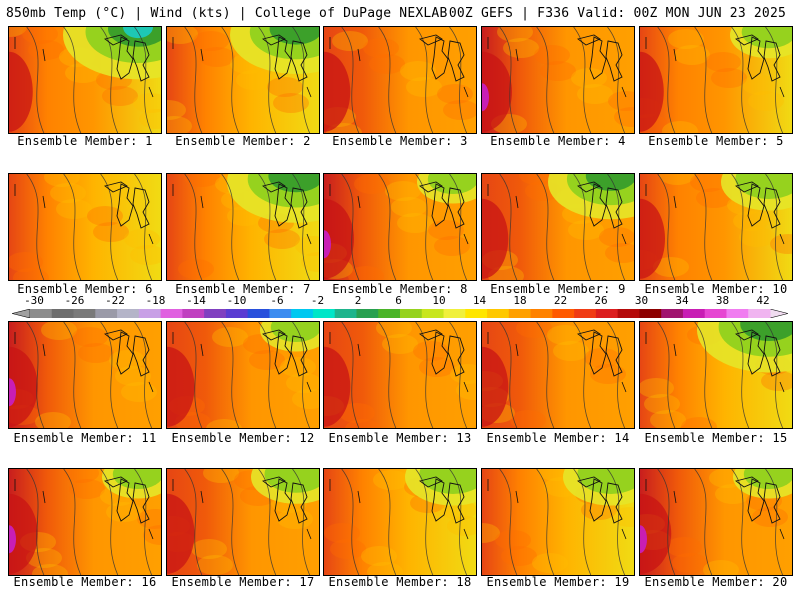  Describe the element at coordinates (763, 300) in the screenshot. I see `colorbar-tick-label: 42` at that location.